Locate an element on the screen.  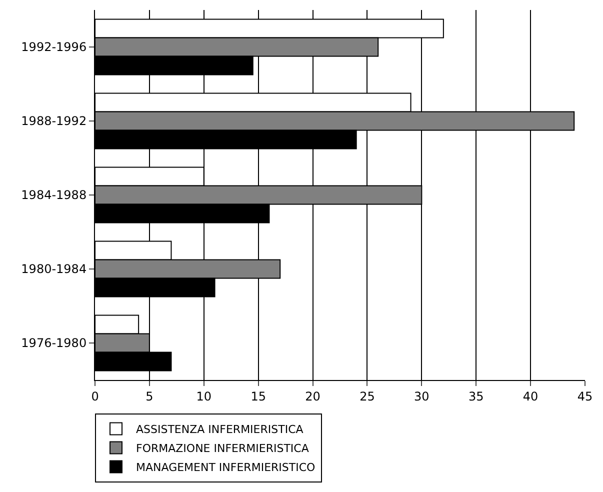
legend-label: MANAGEMENT INFERMIERISTICO is located at coordinates (226, 467).